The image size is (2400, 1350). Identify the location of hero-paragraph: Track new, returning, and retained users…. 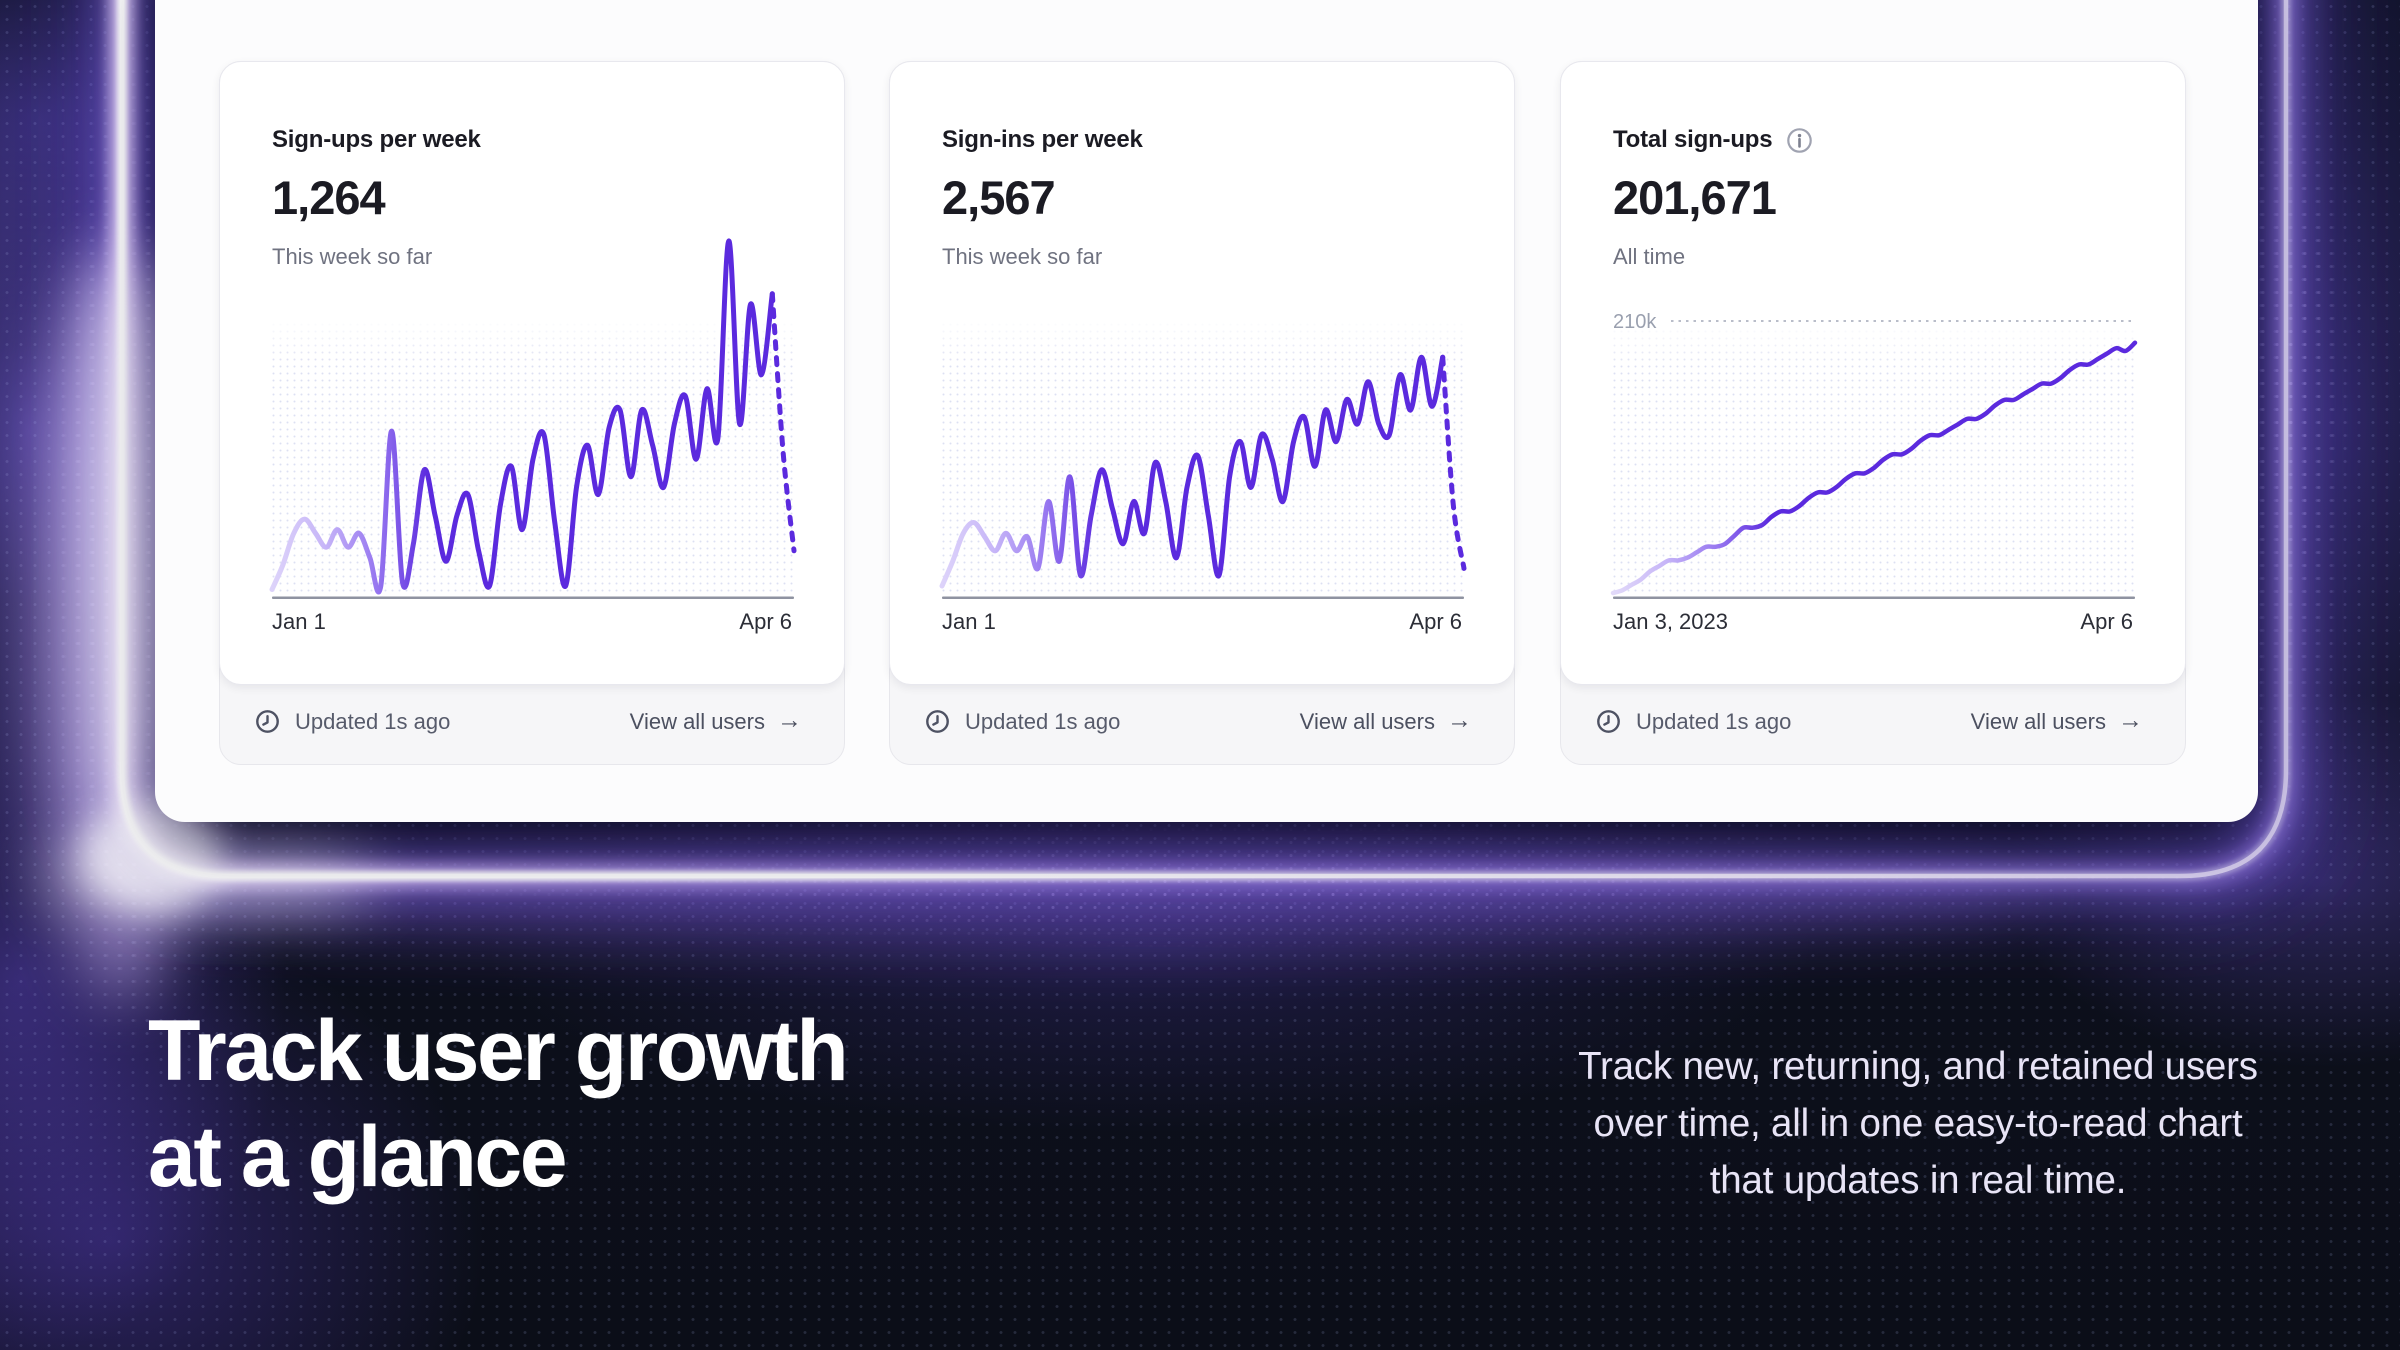
(1918, 1123).